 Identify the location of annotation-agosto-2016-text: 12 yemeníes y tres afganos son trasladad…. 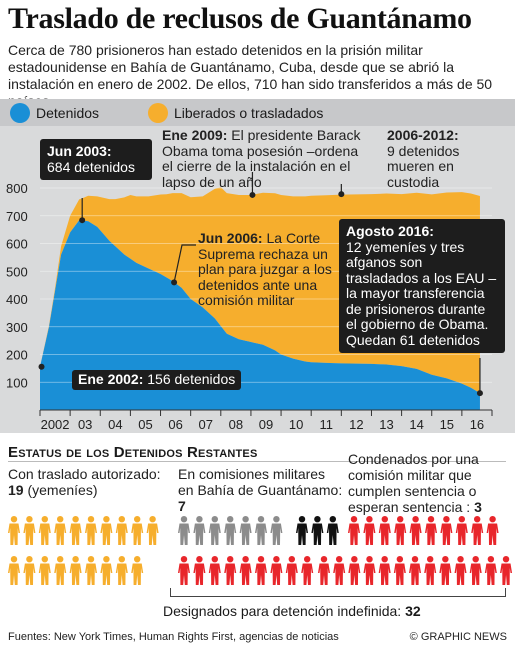
(421, 293).